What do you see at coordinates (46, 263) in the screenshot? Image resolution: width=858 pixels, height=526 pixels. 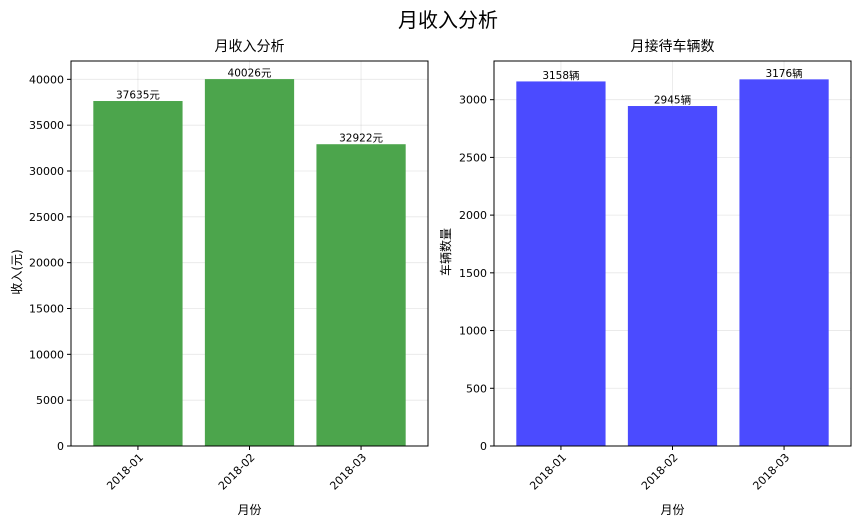 I see `revenue-chart-ytick-label: 20000` at bounding box center [46, 263].